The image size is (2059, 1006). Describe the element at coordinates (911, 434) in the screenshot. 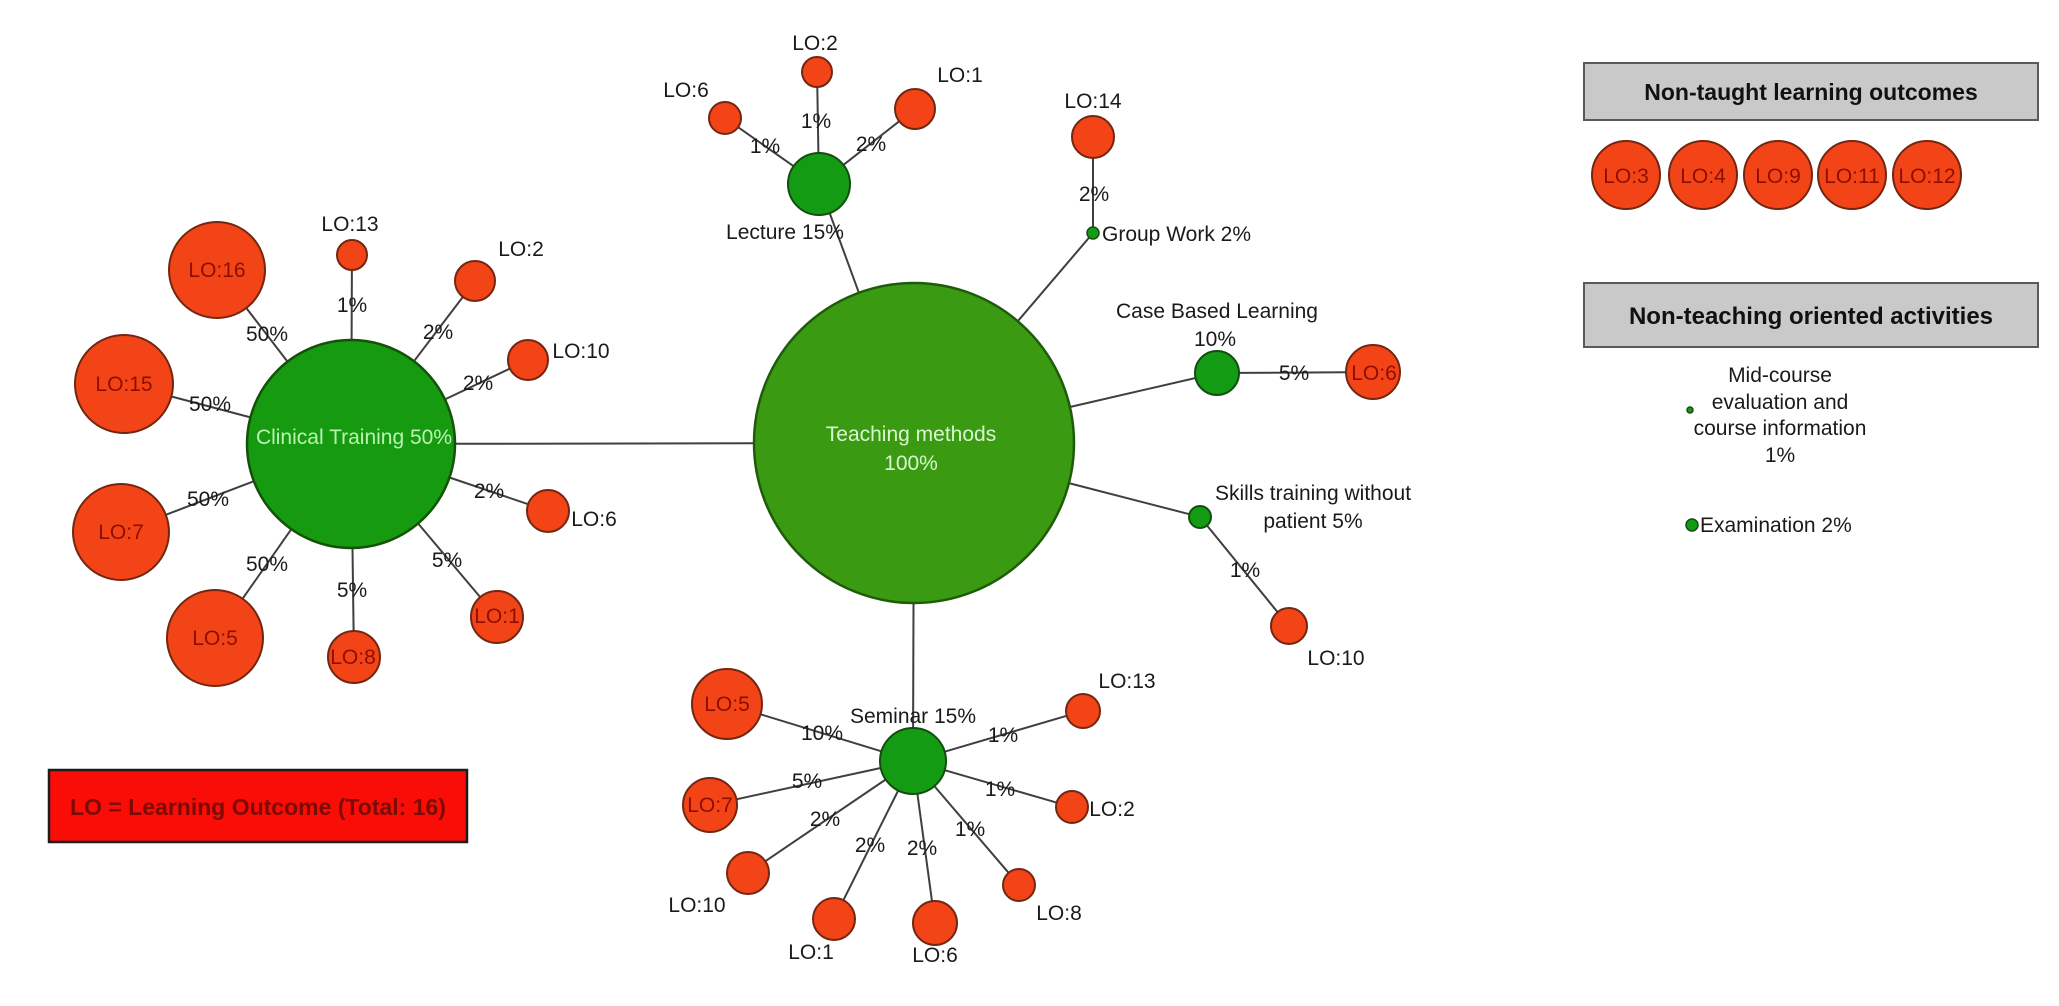

I see `svg-text: Teaching methods` at that location.